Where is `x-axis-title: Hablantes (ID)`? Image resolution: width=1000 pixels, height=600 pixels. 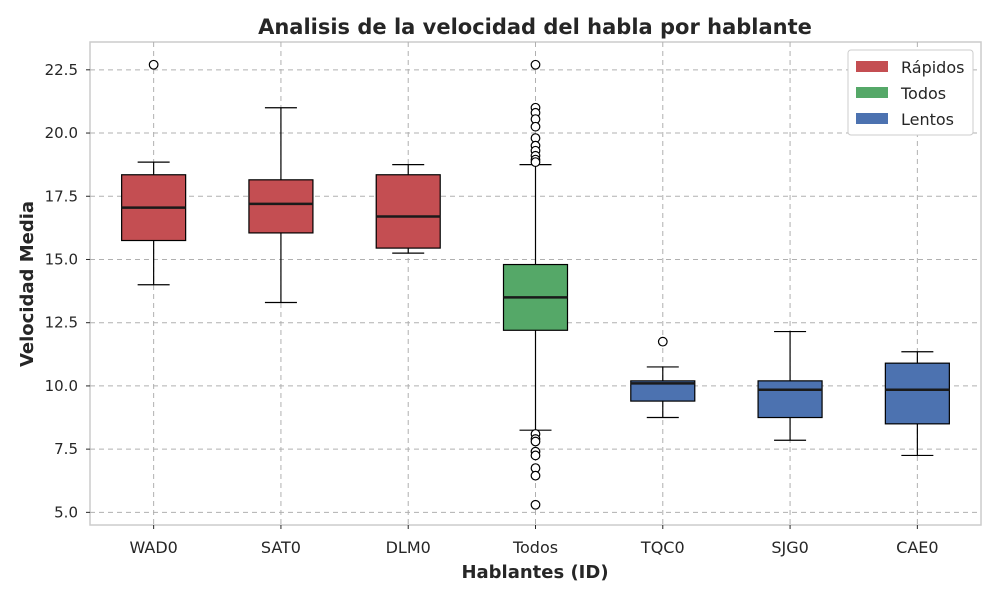 x-axis-title: Hablantes (ID) is located at coordinates (534, 572).